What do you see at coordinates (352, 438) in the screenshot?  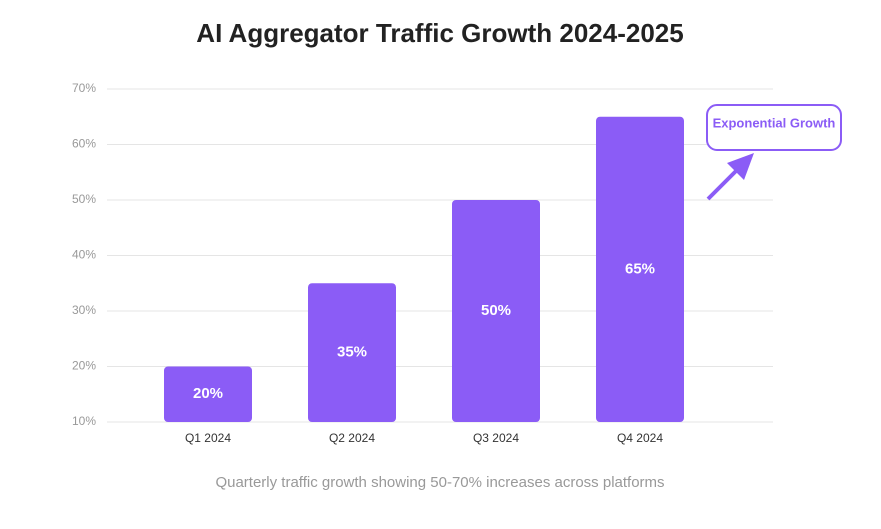 I see `x-tick-label: Q2 2024` at bounding box center [352, 438].